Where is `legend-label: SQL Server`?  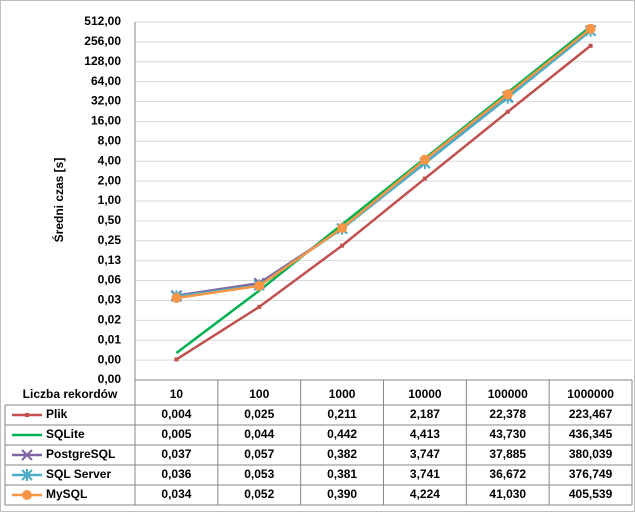 legend-label: SQL Server is located at coordinates (78, 474).